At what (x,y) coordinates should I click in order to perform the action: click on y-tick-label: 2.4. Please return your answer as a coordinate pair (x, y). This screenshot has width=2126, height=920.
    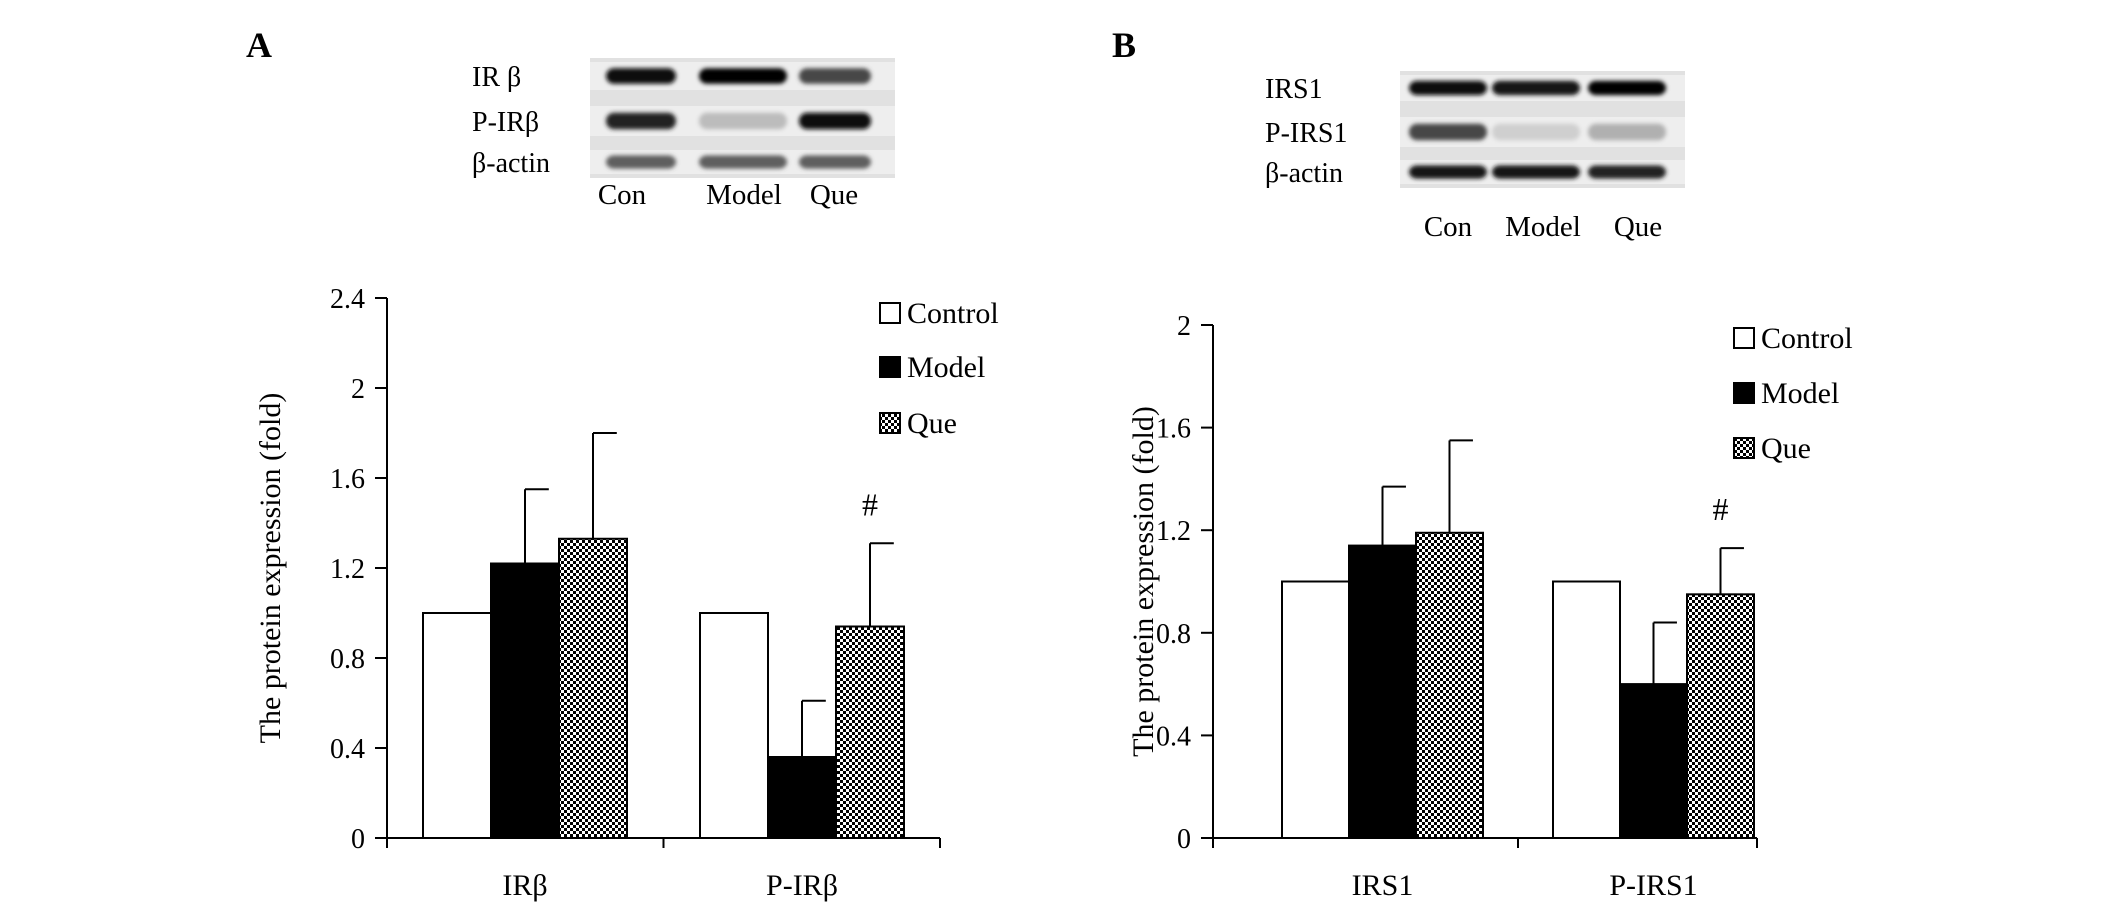
    Looking at the image, I should click on (347, 299).